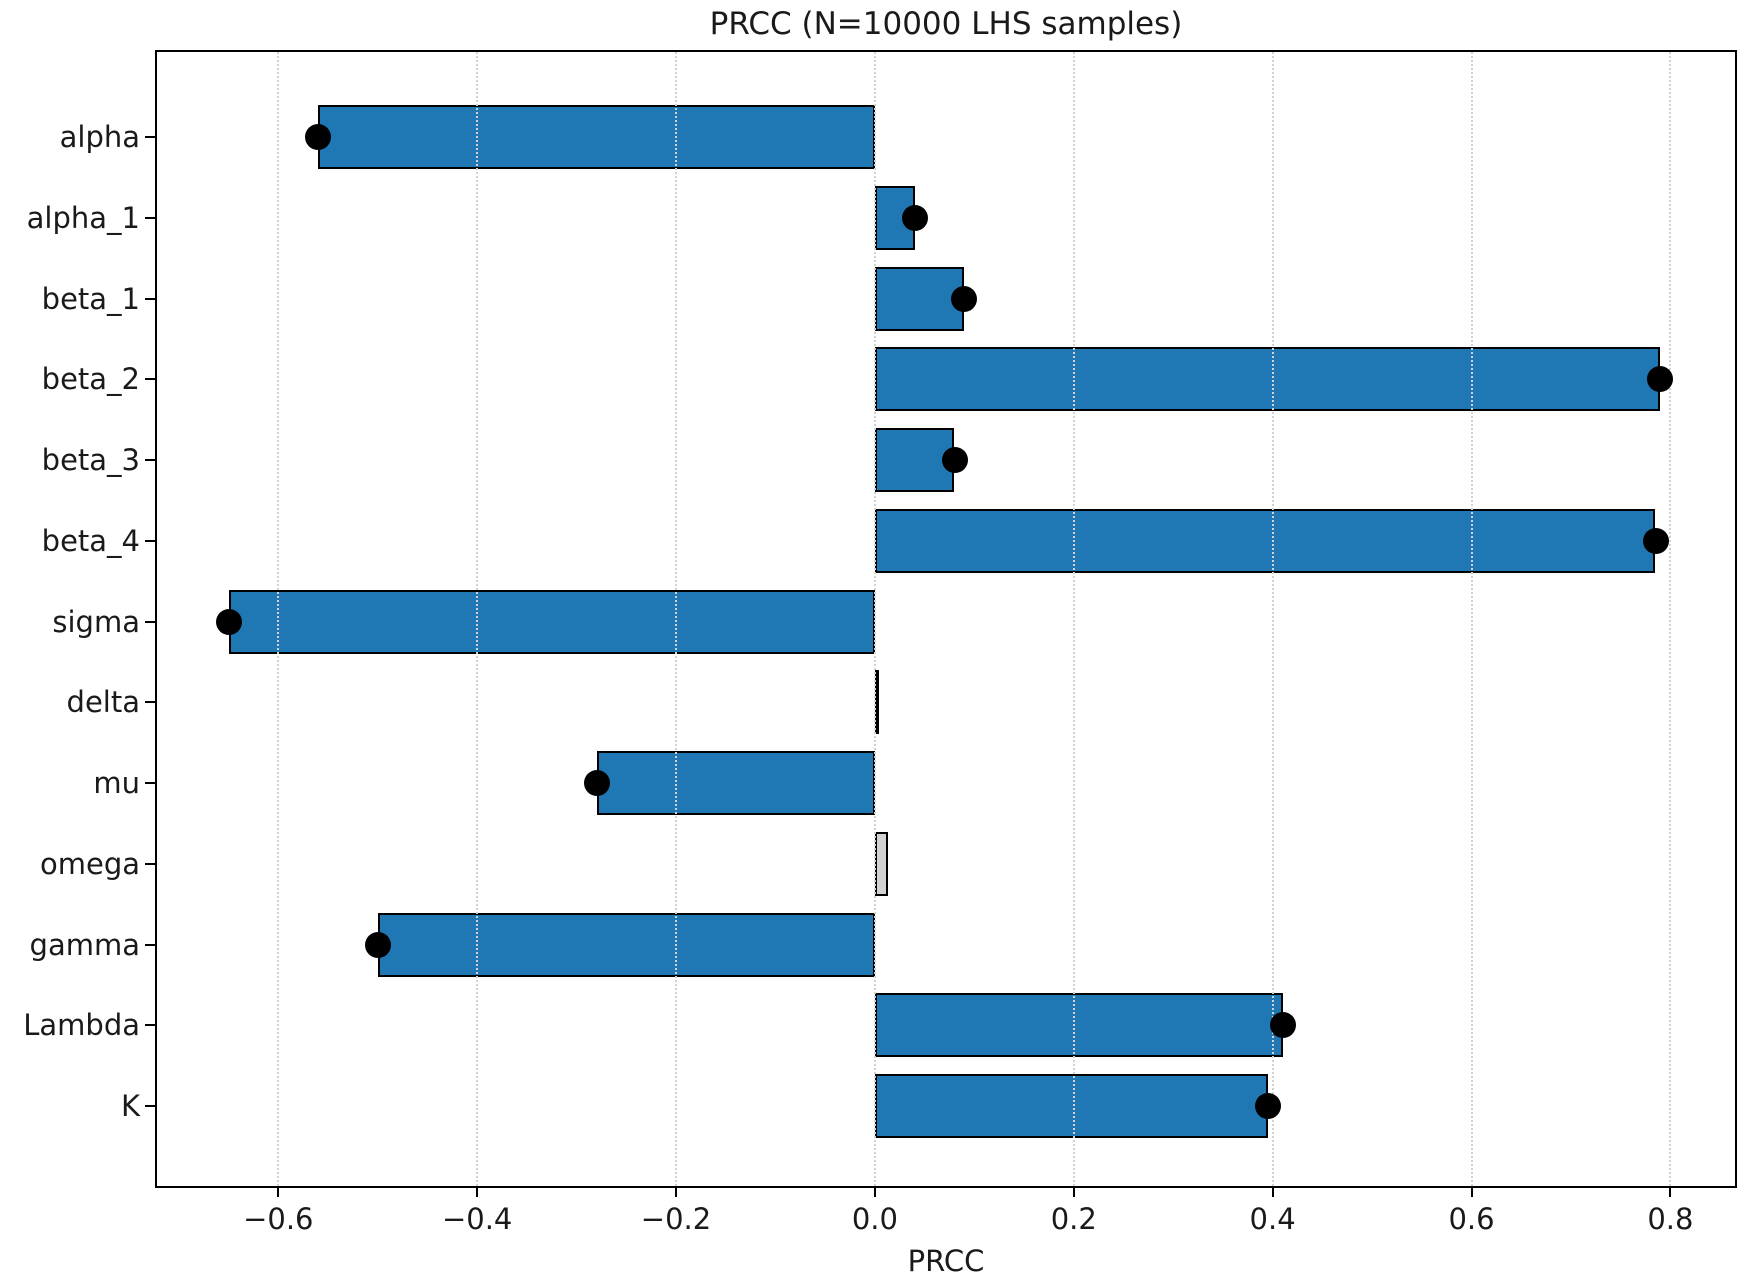 This screenshot has height=1286, width=1746. Describe the element at coordinates (1267, 1106) in the screenshot. I see `marker-dot-K` at that location.